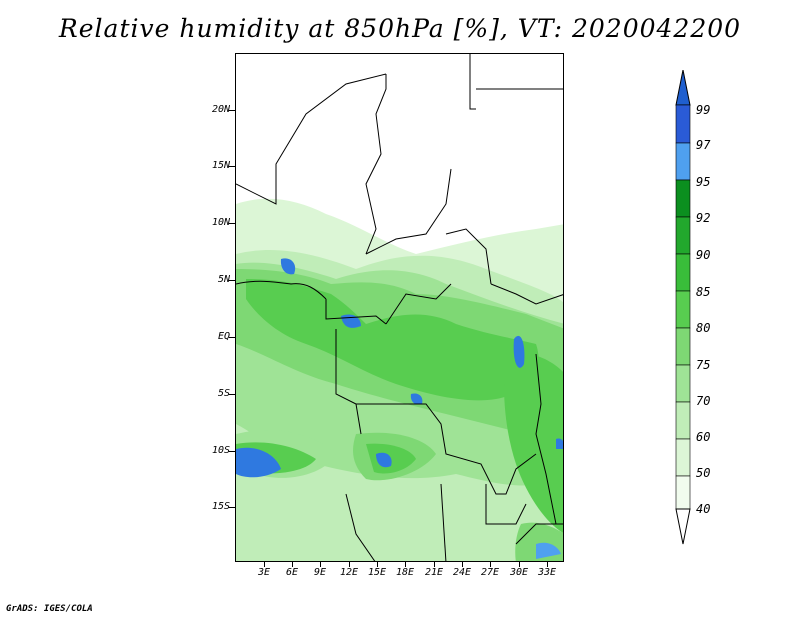  I want to click on lon-label: 21E, so click(434, 572).